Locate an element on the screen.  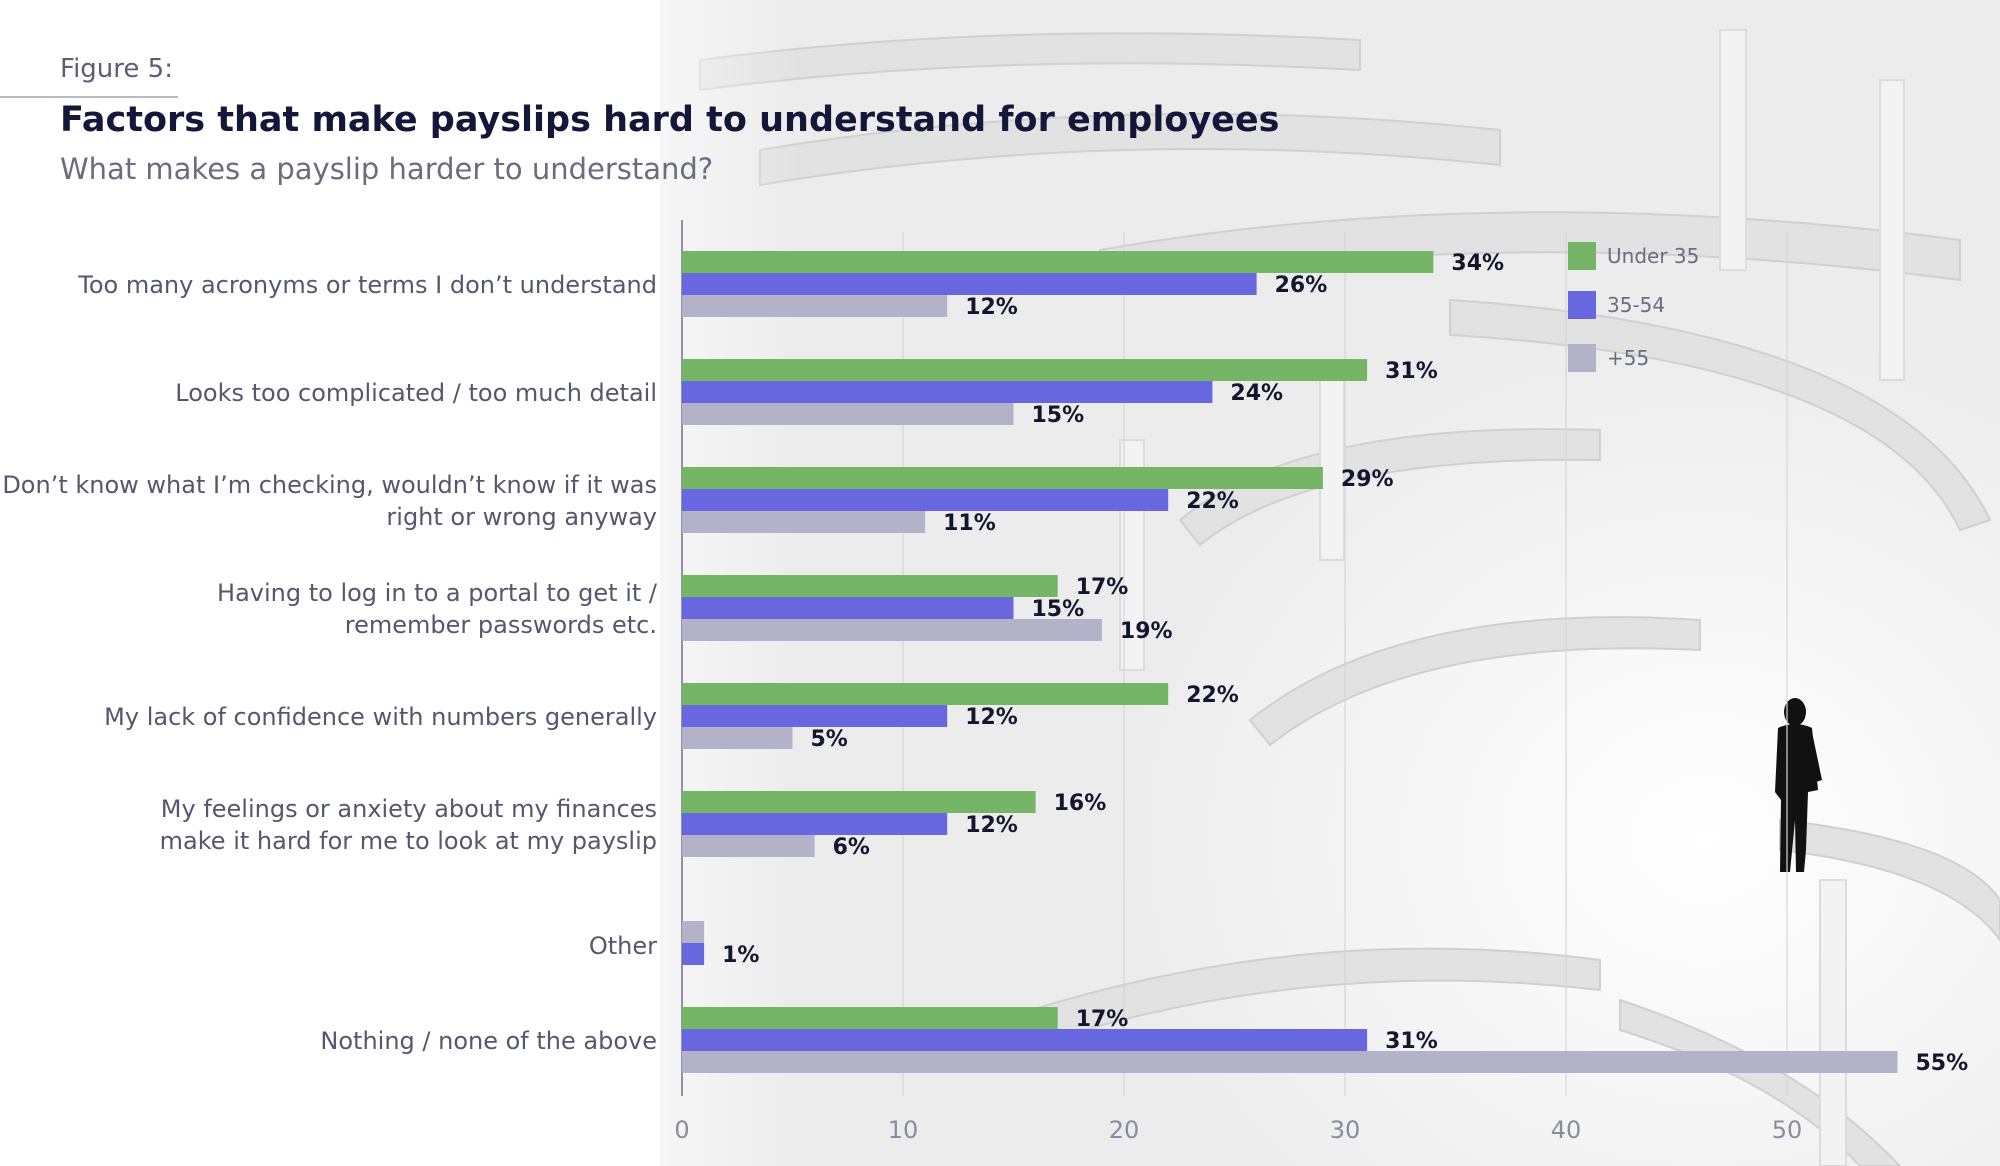
category-label: Nothing / none of the above is located at coordinates (488, 1041).